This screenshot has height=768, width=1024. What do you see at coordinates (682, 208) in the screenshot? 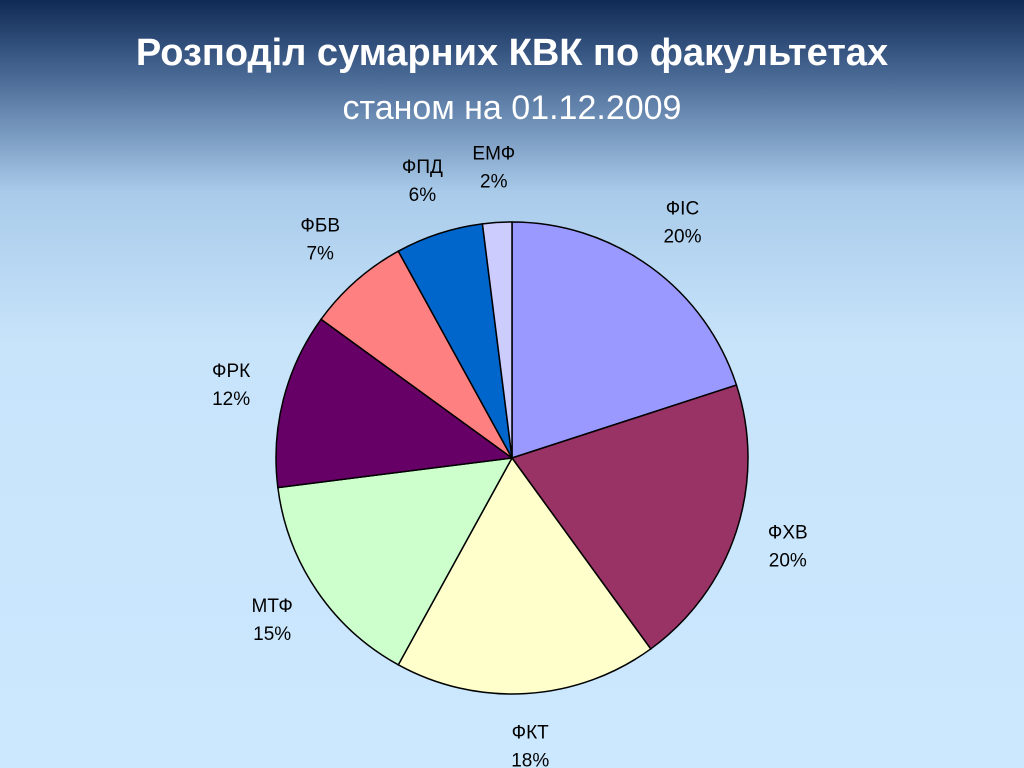
I see `slice-category-label: ФІС` at bounding box center [682, 208].